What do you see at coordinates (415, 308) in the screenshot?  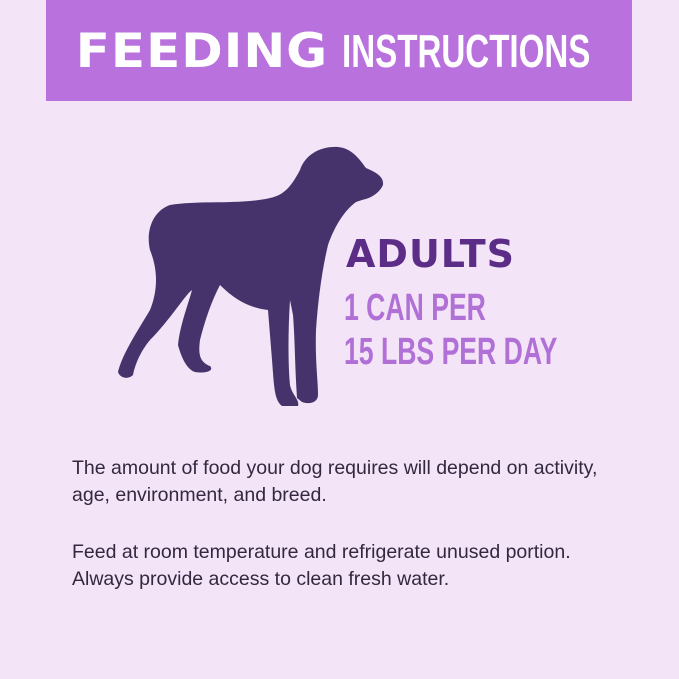 I see `feeding-amount-line1: 1 CAN PER` at bounding box center [415, 308].